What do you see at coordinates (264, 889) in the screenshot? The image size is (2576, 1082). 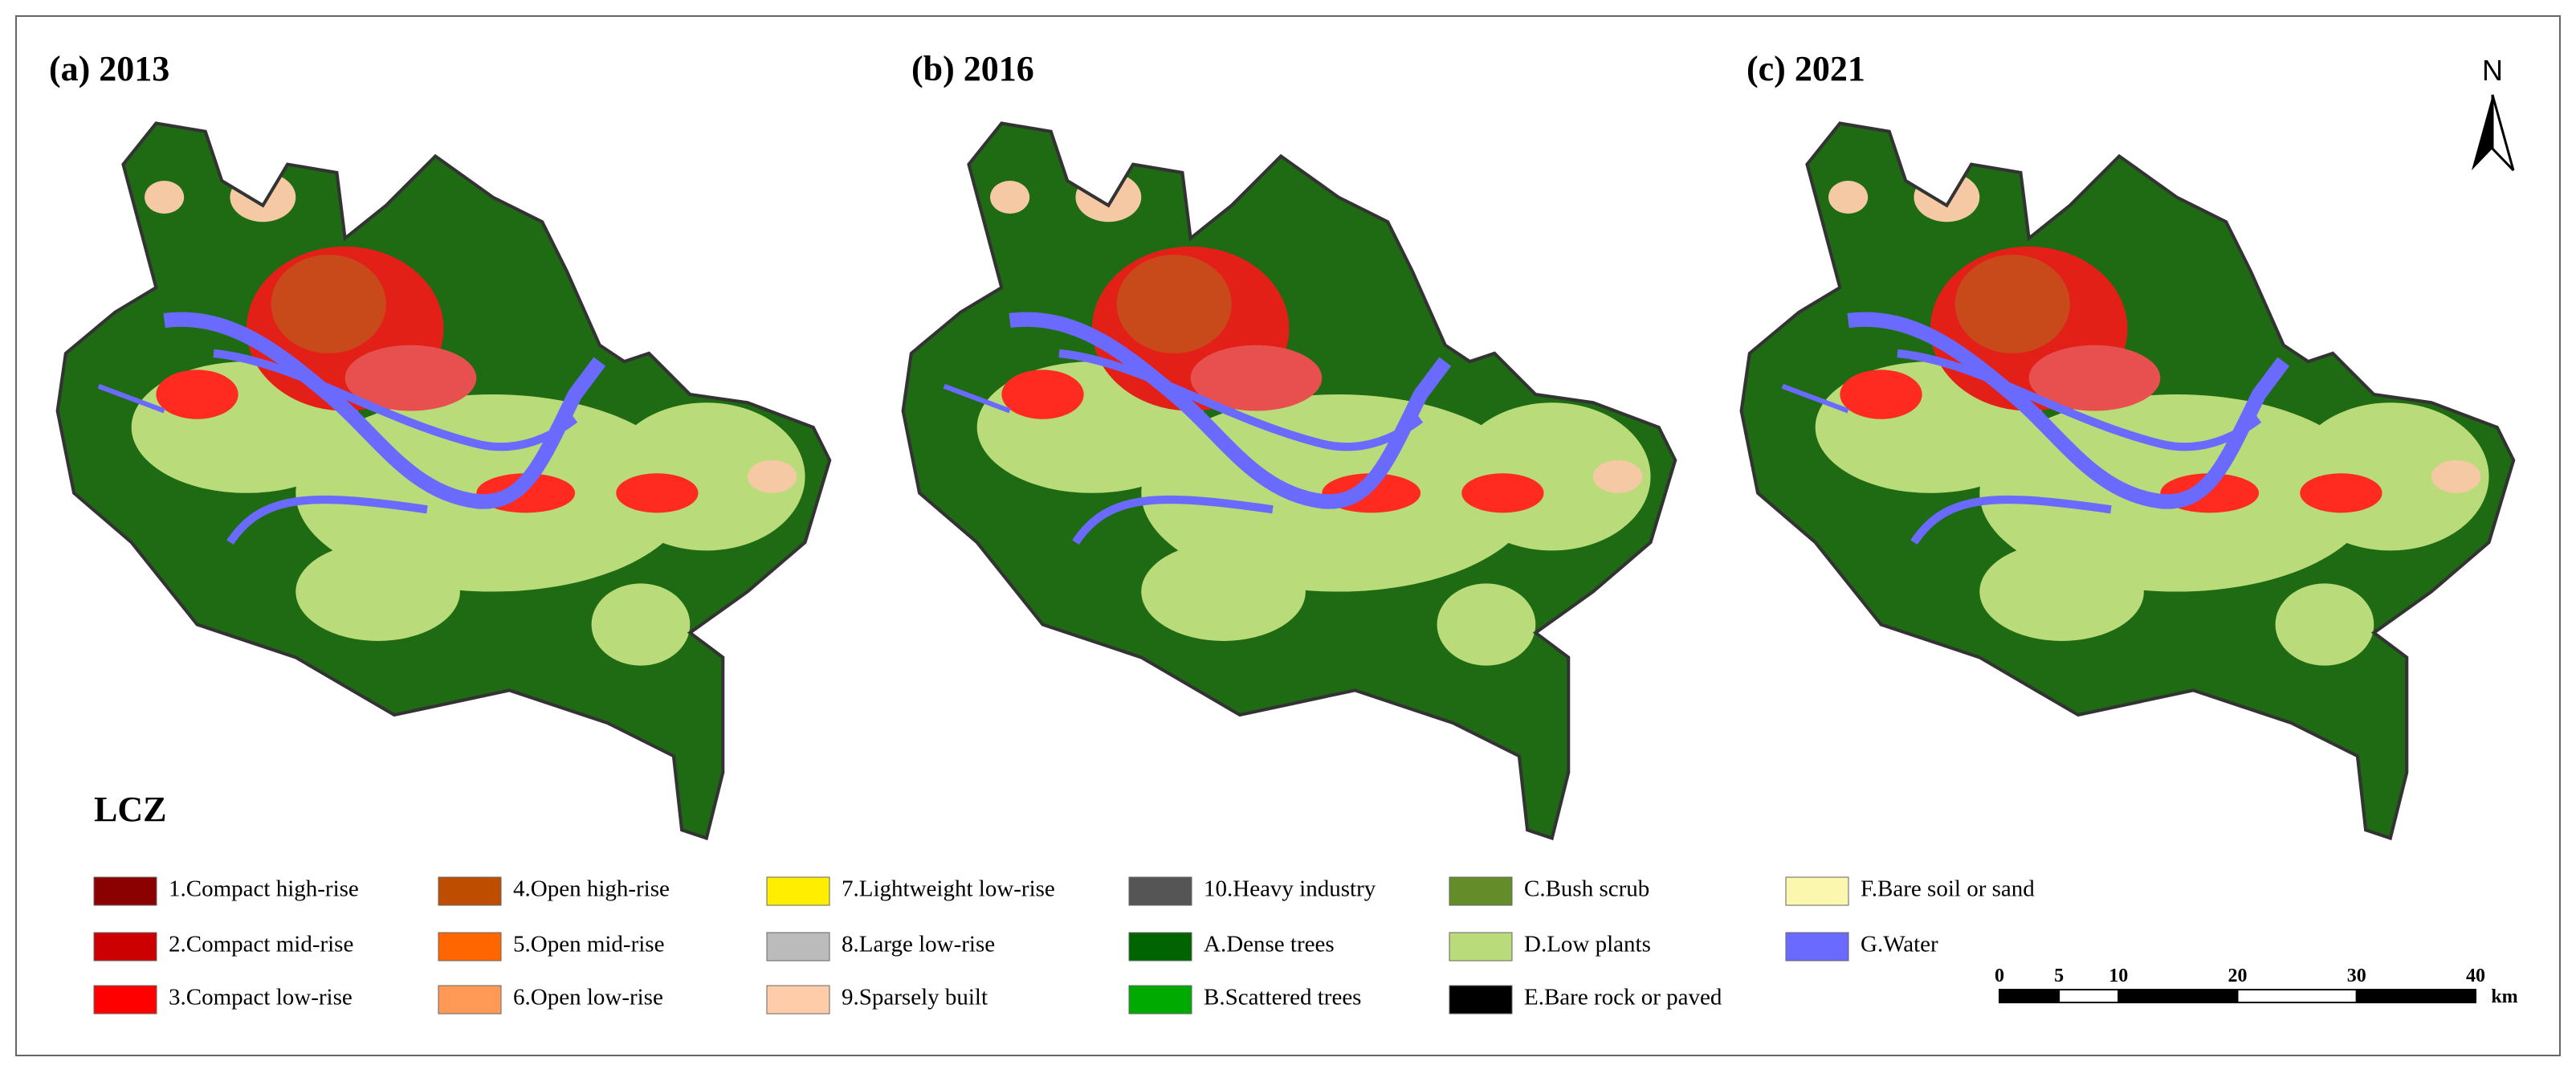 I see `legend-label: 1.Compact high-rise` at bounding box center [264, 889].